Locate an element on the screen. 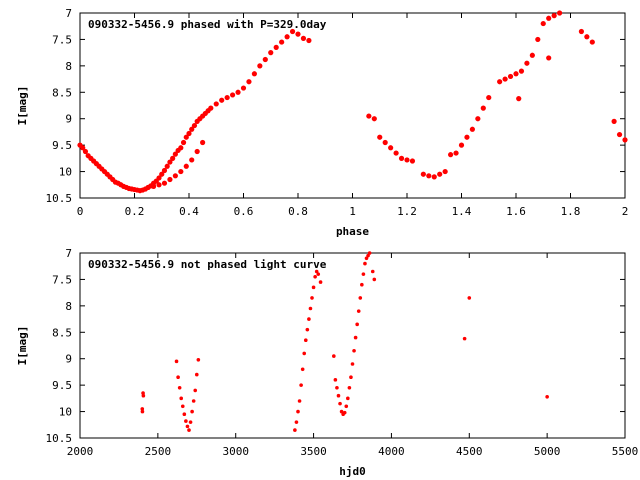 This screenshot has width=640, height=480. phased-y-tick-label: 8 is located at coordinates (68, 66).